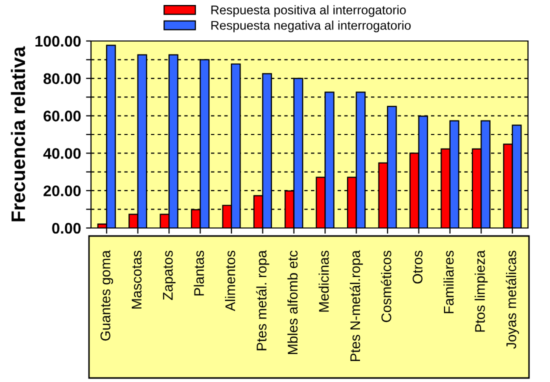 Image resolution: width=550 pixels, height=382 pixels. What do you see at coordinates (386, 286) in the screenshot?
I see `x-tick-label: Cosméticos` at bounding box center [386, 286].